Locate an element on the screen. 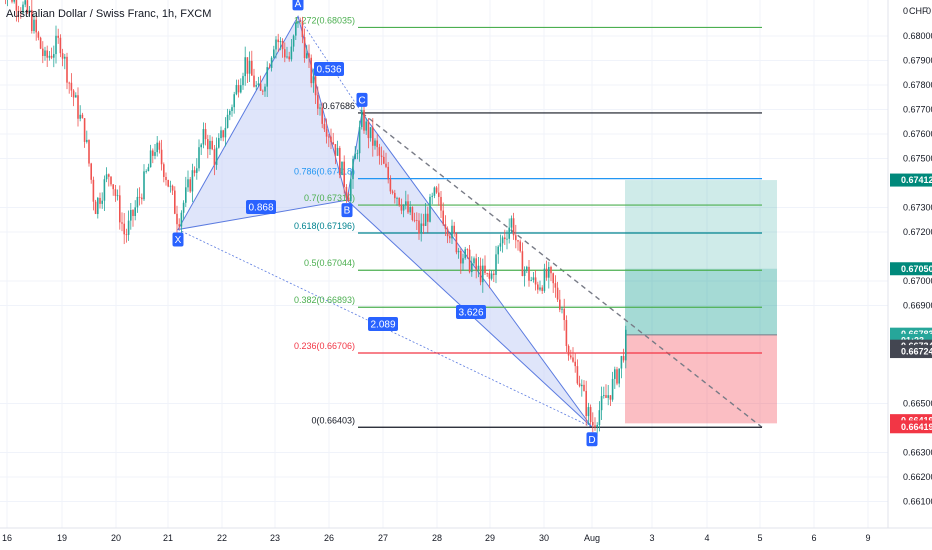 Image resolution: width=932 pixels, height=550 pixels. price-tag-bg is located at coordinates (911, 269).